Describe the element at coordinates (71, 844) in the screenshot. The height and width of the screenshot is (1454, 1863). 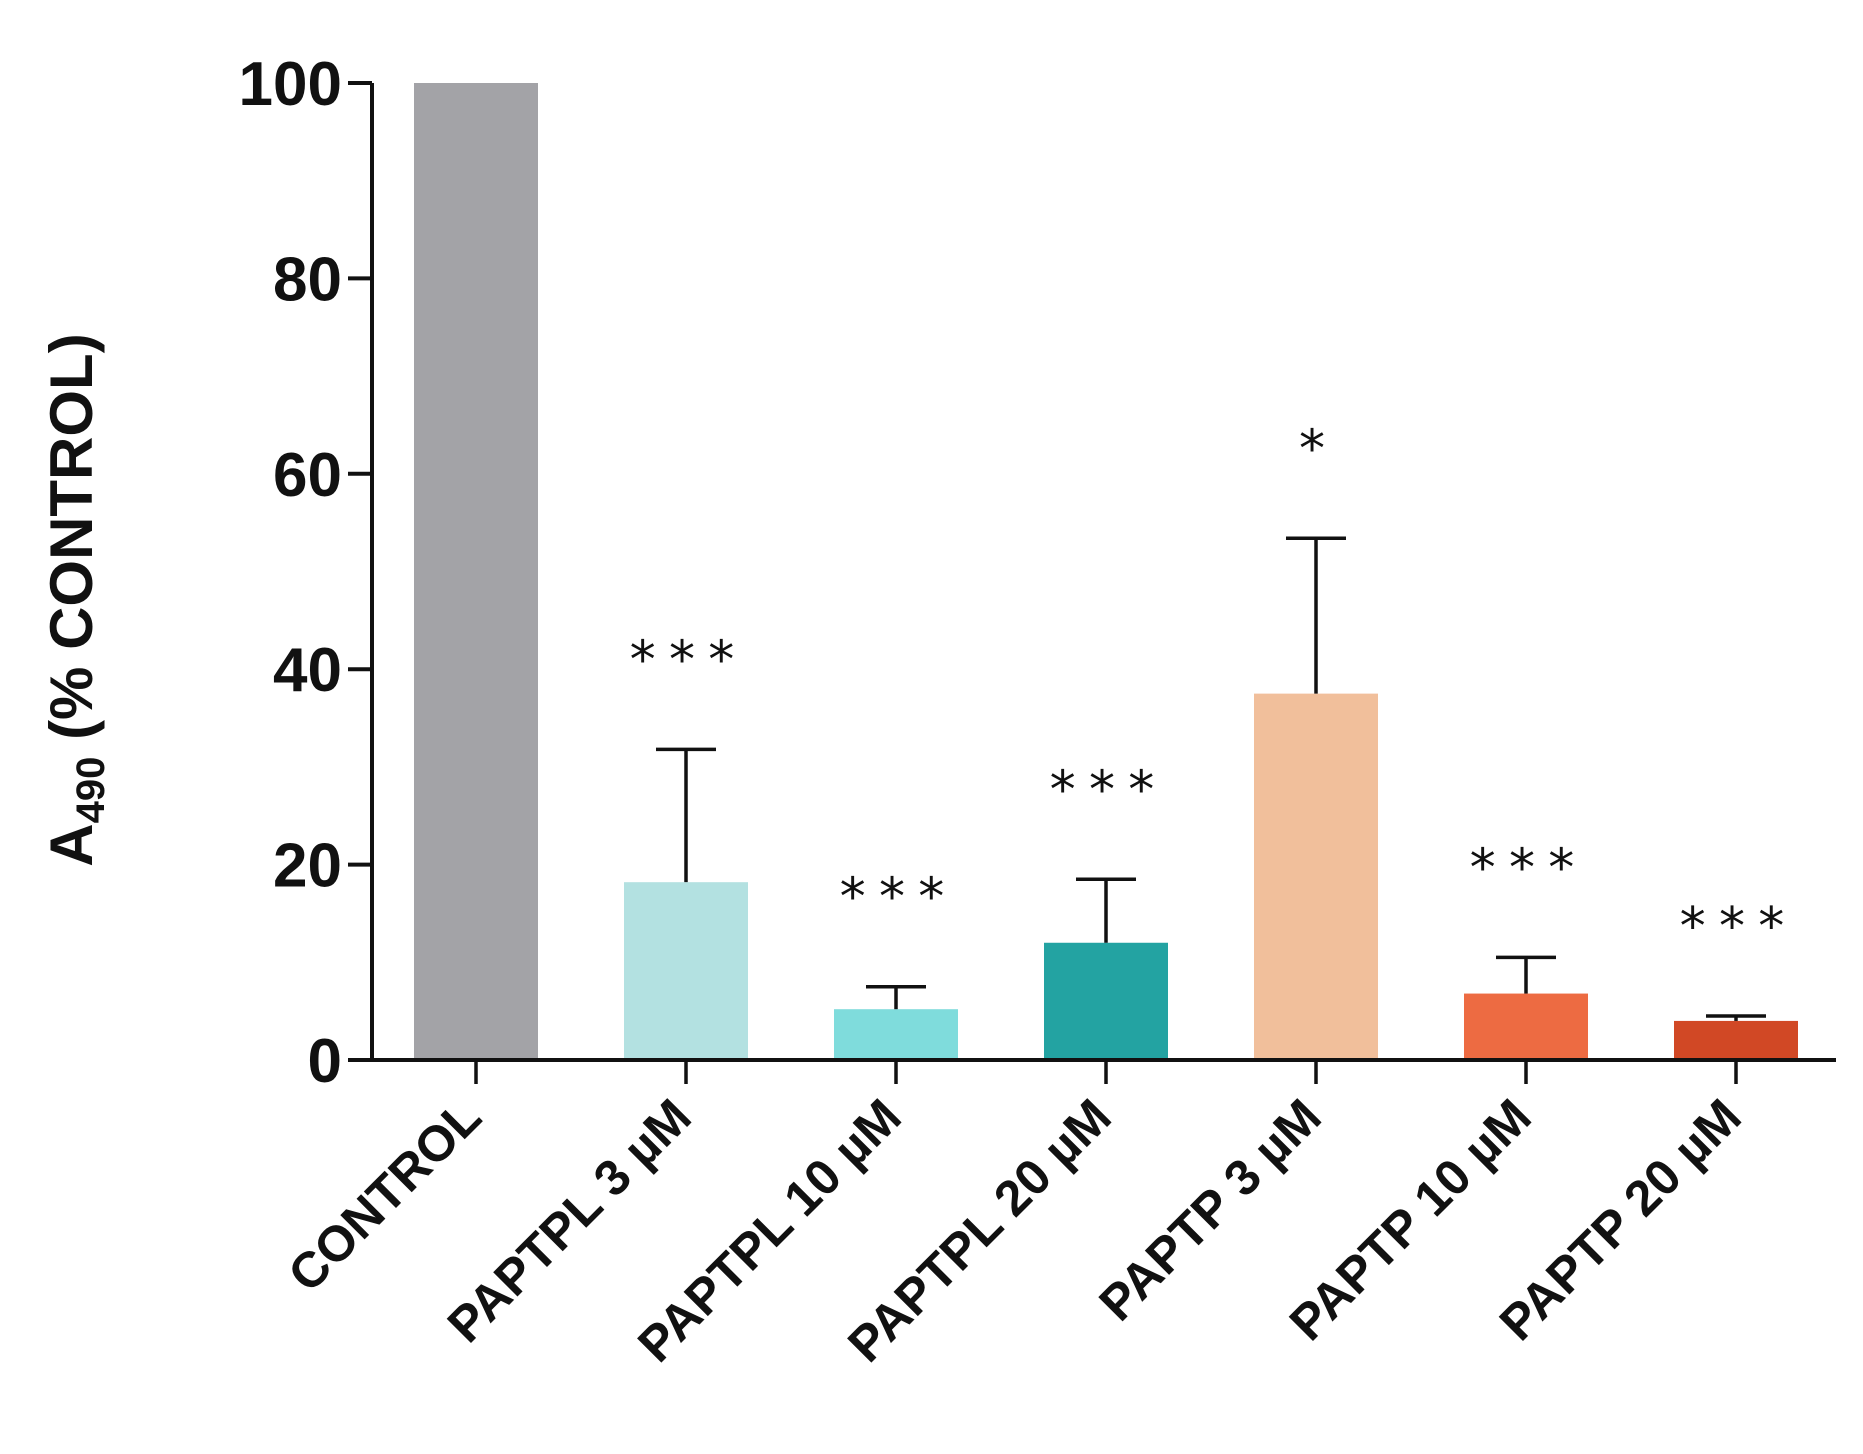
I see `y-axis-title-main: A` at that location.